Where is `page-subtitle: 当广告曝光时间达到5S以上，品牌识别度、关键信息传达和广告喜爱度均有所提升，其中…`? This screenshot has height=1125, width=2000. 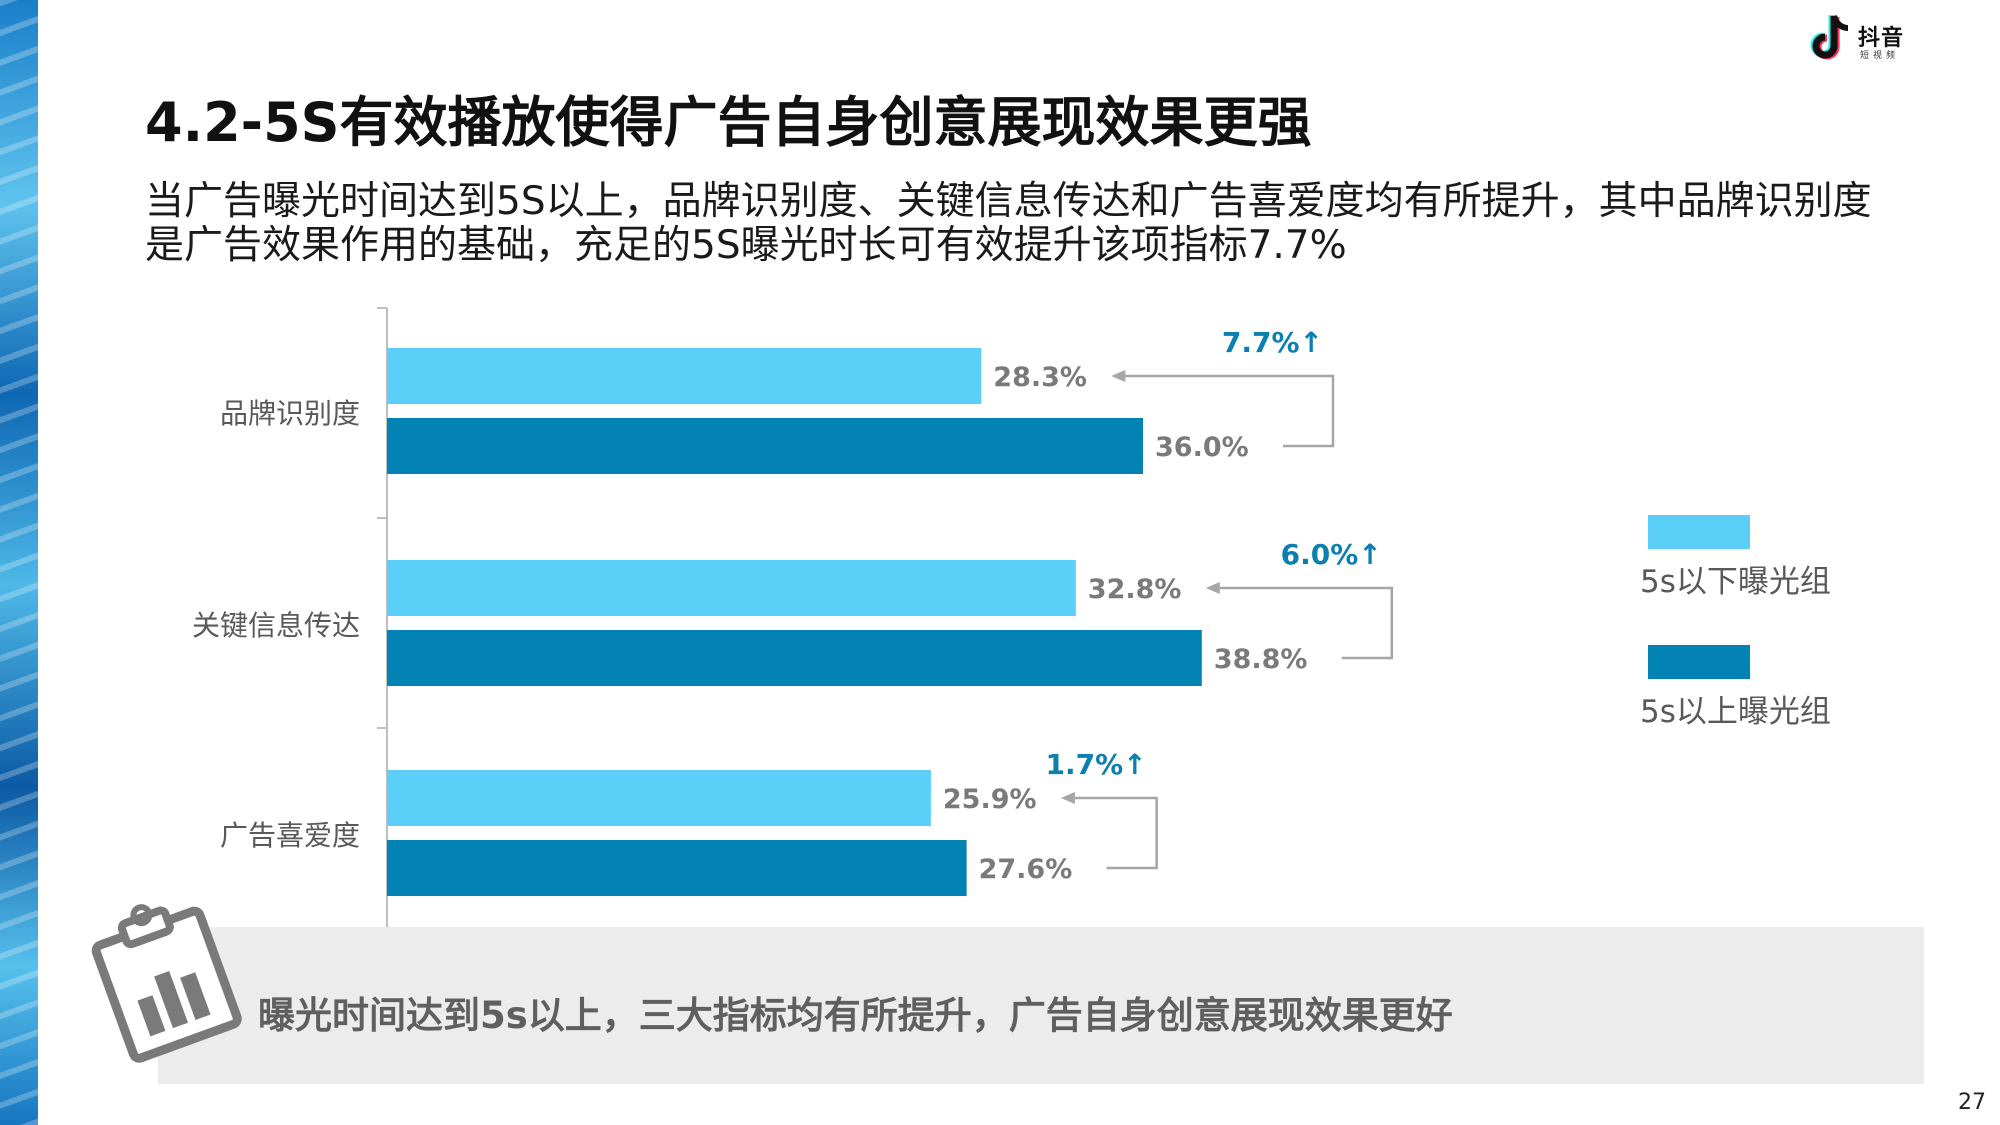
page-subtitle: 当广告曝光时间达到5S以上，品牌识别度、关键信息传达和广告喜爱度均有所提升，其中… is located at coordinates (1008, 223).